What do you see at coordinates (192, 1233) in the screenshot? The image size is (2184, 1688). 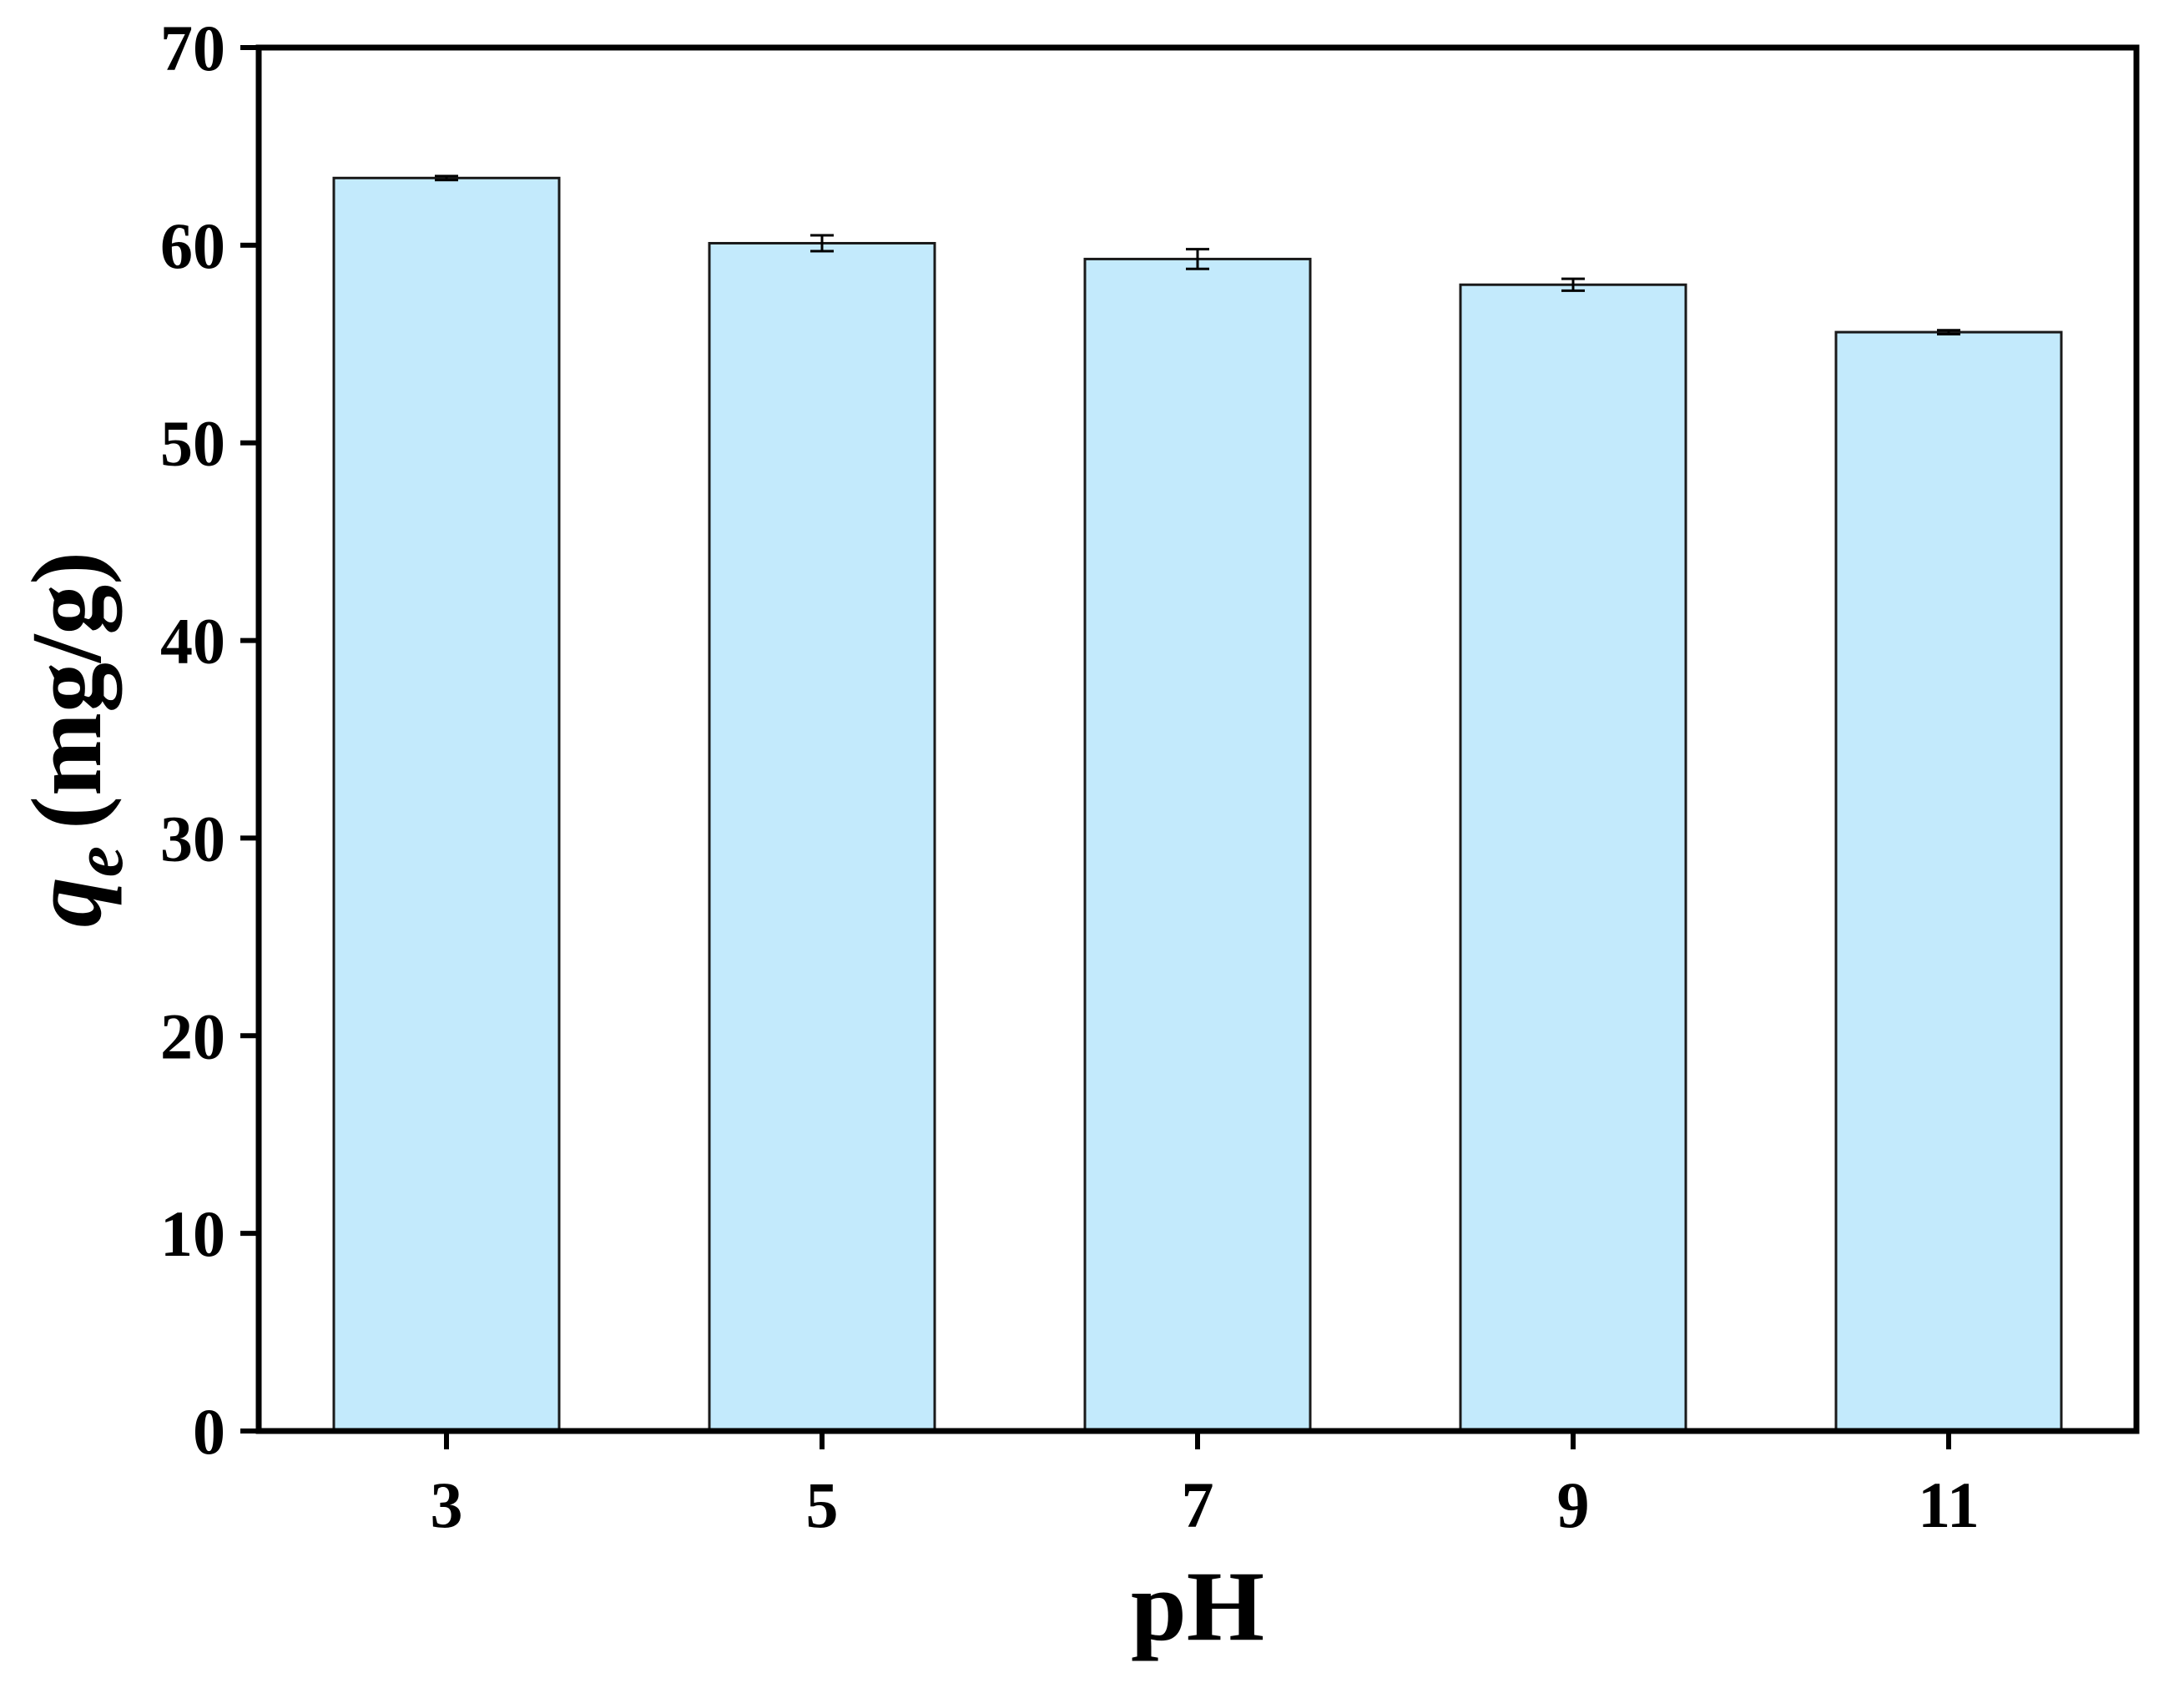 I see `y-tick-label: 10` at bounding box center [192, 1233].